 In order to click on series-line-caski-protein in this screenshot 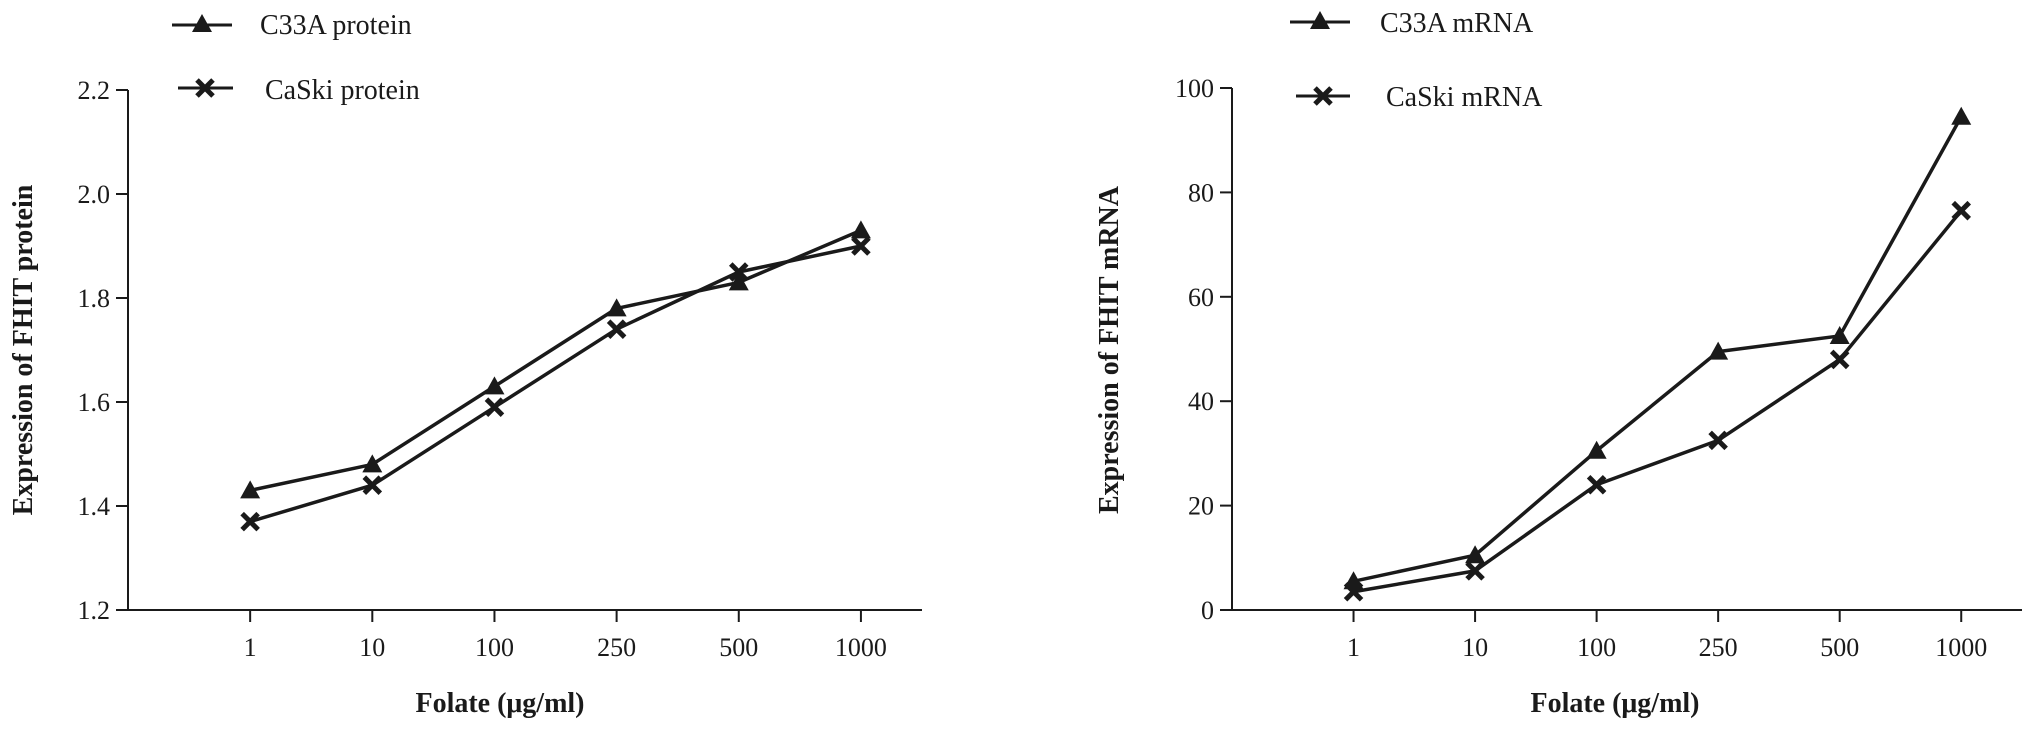, I will do `click(555, 384)`.